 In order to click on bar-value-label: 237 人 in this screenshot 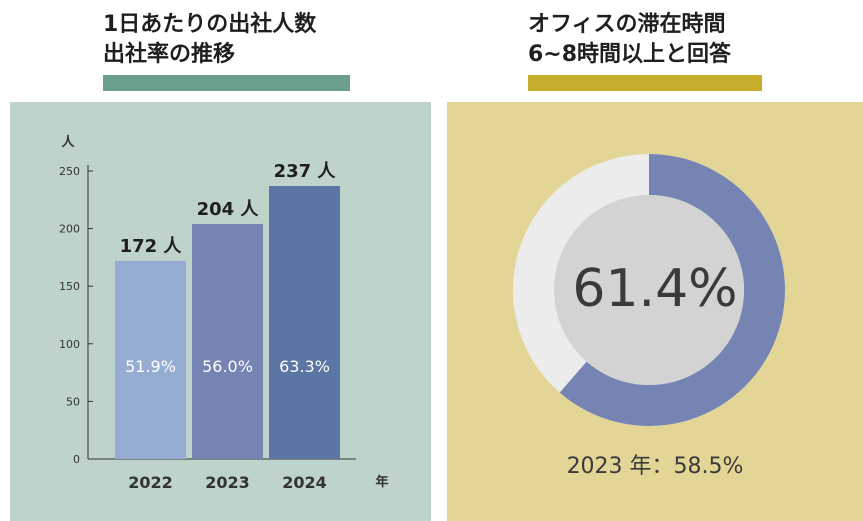, I will do `click(305, 171)`.